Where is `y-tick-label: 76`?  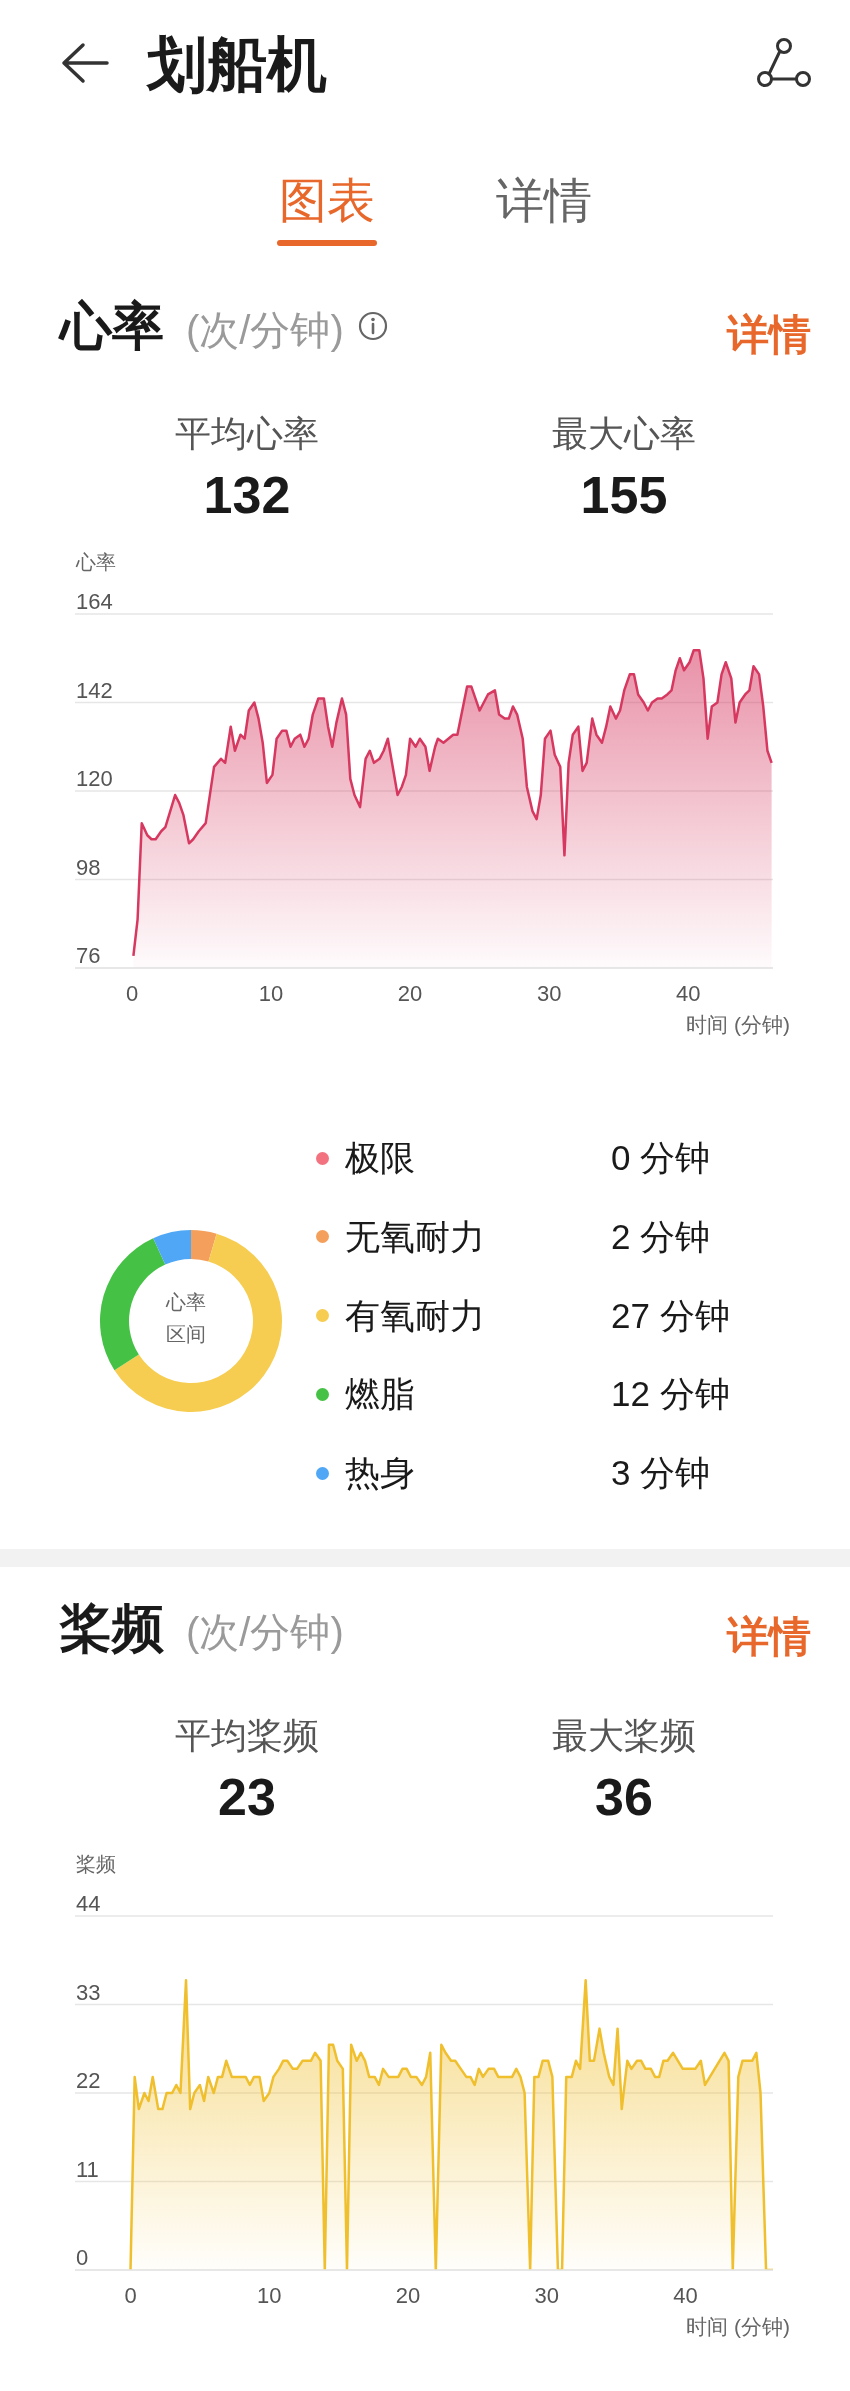
y-tick-label: 76 is located at coordinates (88, 955).